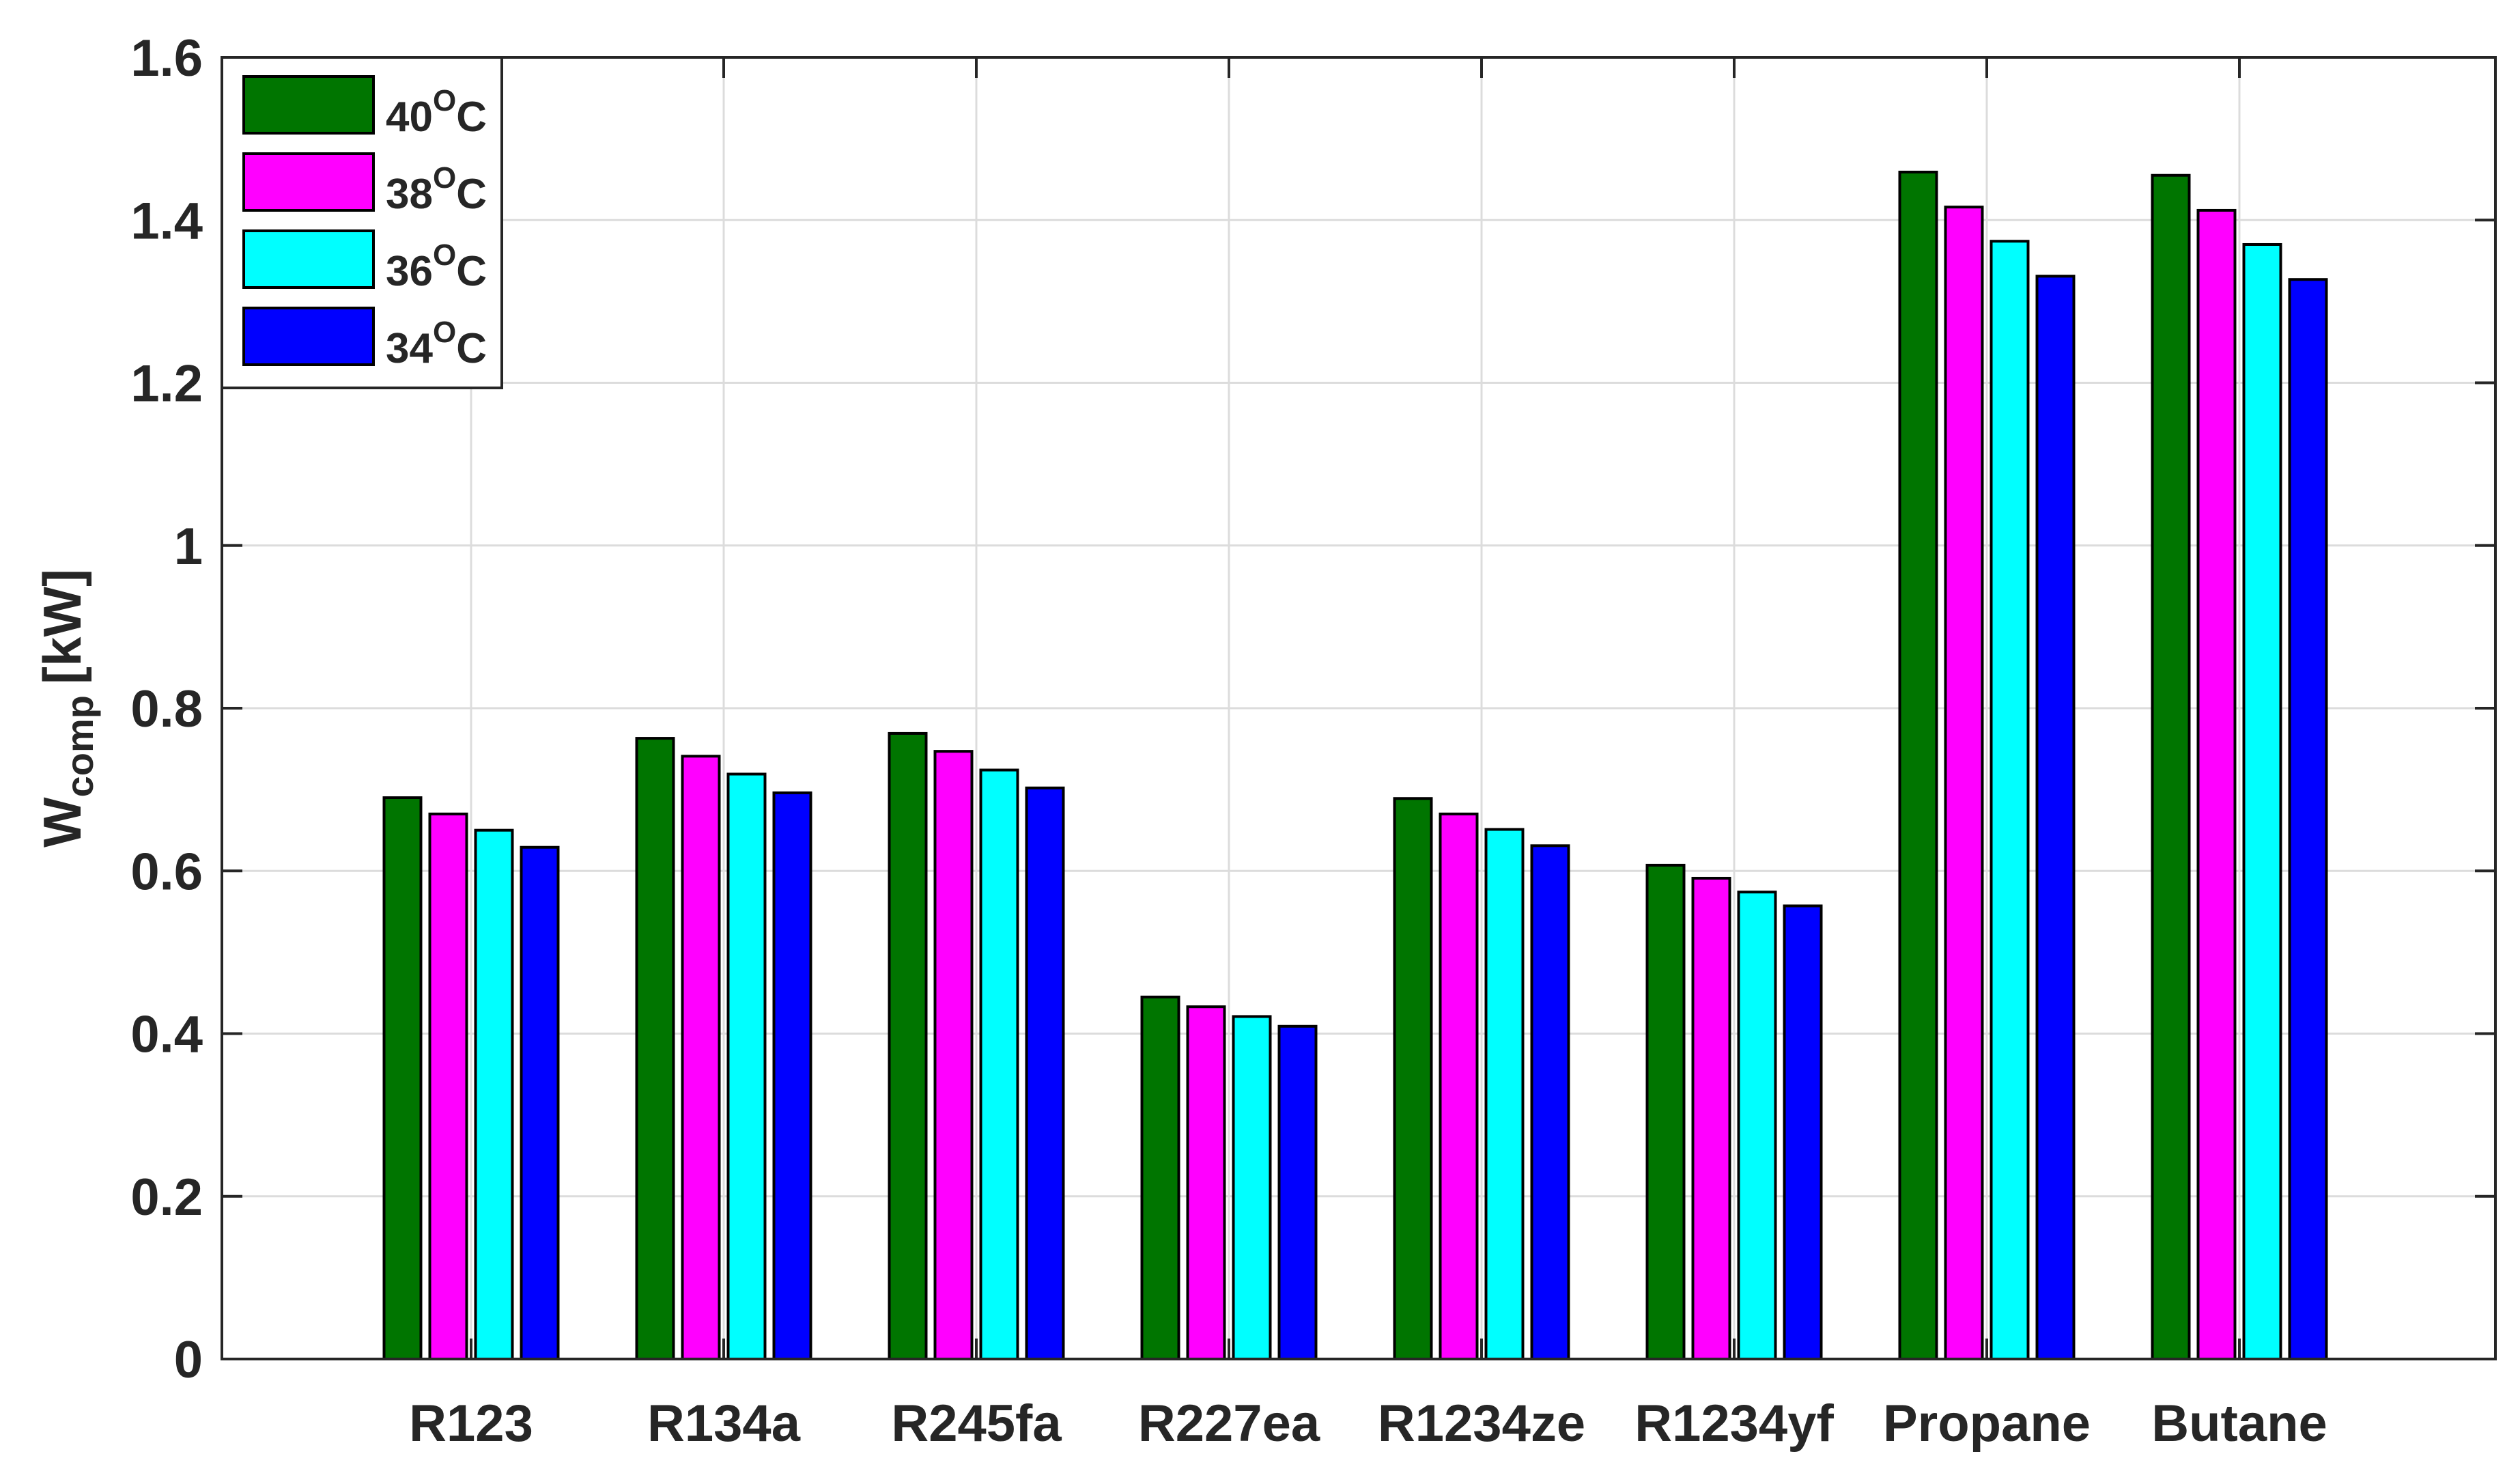 The width and height of the screenshot is (2520, 1484). I want to click on y-tick-label: 0.8, so click(166, 709).